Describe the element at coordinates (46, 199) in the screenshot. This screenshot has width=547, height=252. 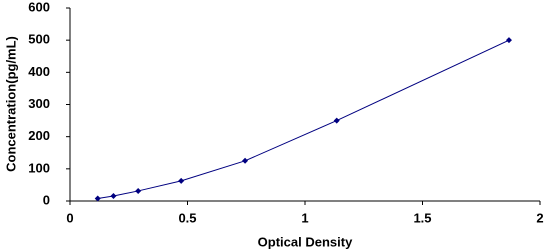
I see `y-tick-label: 0` at that location.